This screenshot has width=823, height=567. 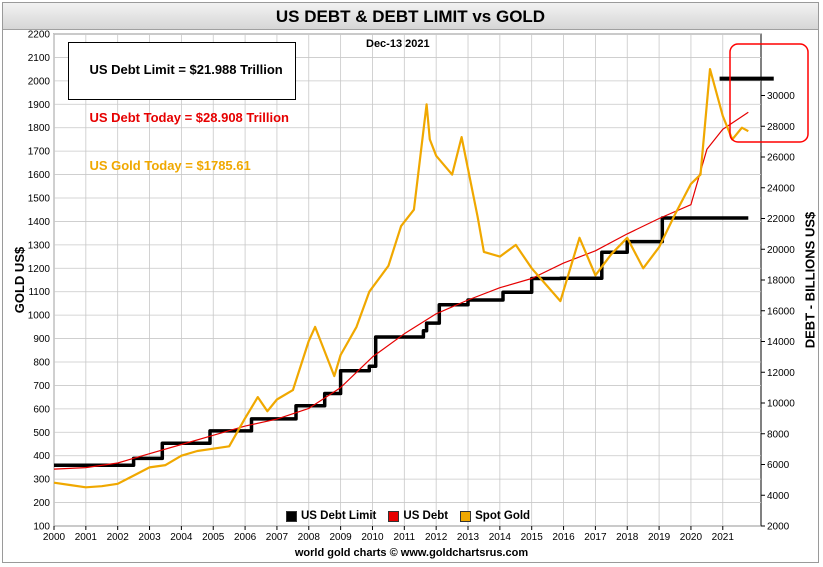 What do you see at coordinates (39, 292) in the screenshot?
I see `y-tick-label-left: 1100` at bounding box center [39, 292].